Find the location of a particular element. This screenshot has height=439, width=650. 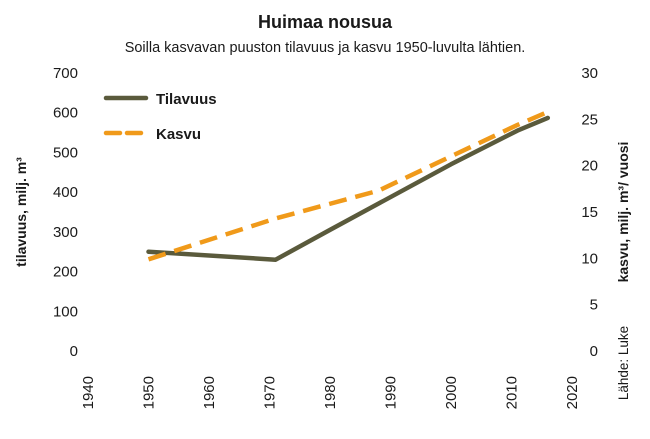

source-label: Lähde: Luke is located at coordinates (623, 363).